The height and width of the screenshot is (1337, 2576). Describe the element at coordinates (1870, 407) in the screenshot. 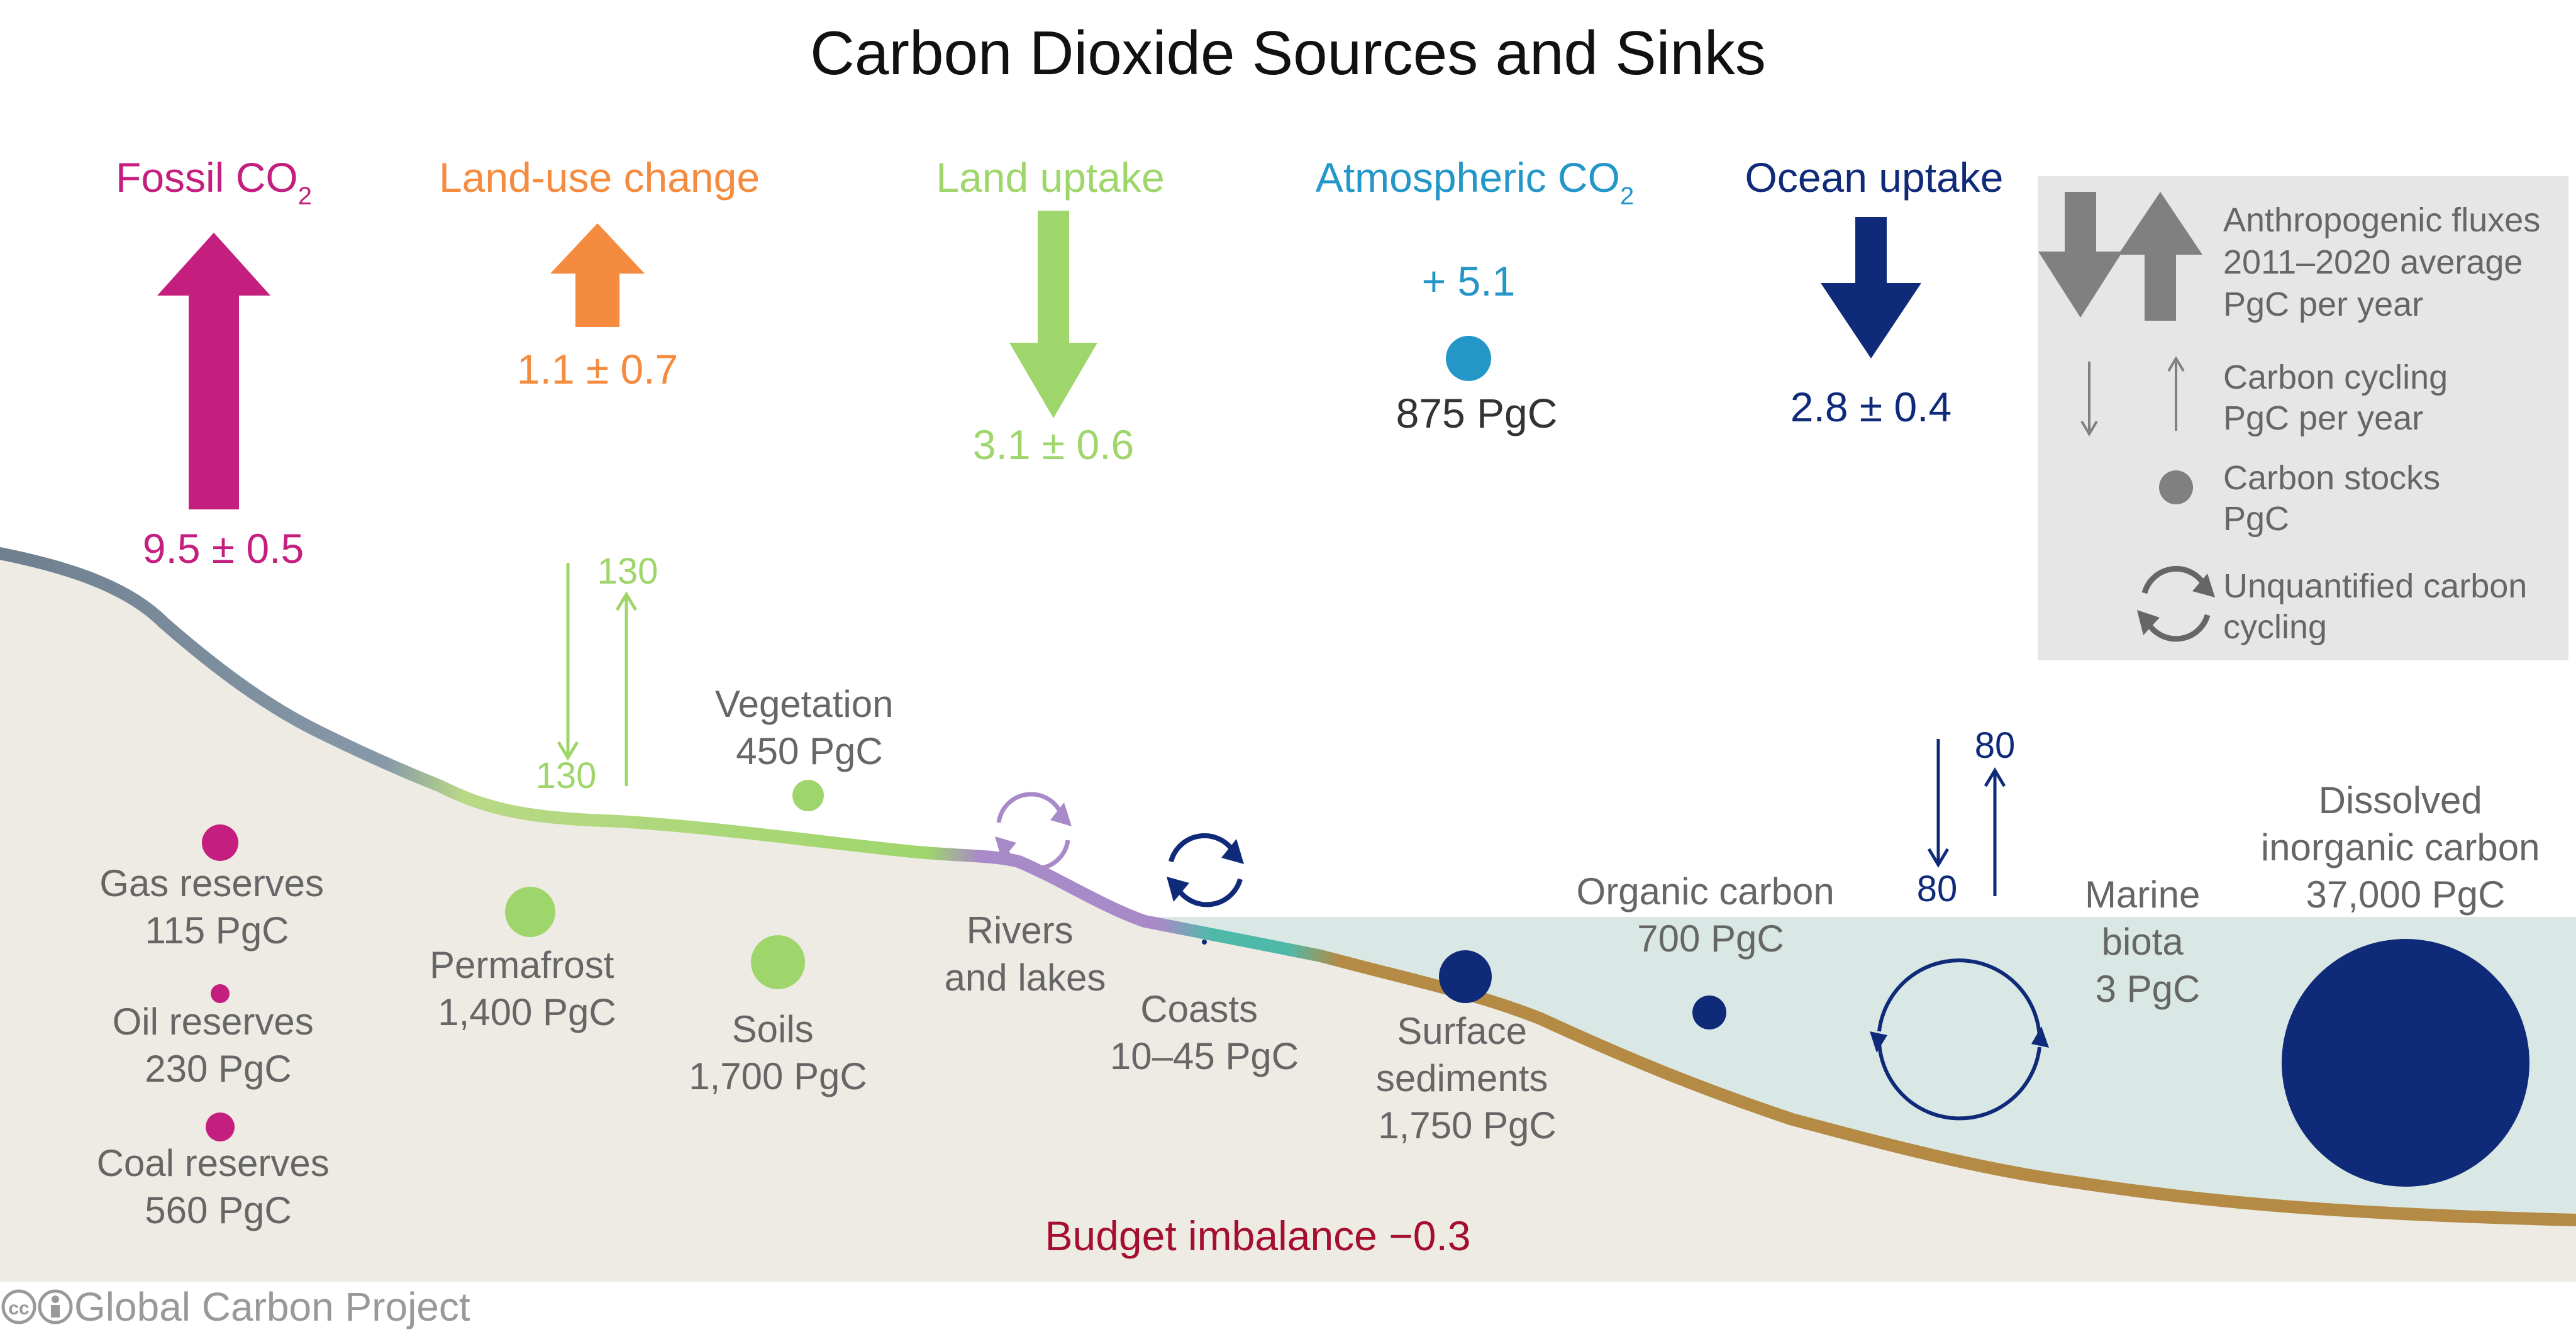

I see `ocean-uptake-value: 2.8 ± 0.4` at that location.